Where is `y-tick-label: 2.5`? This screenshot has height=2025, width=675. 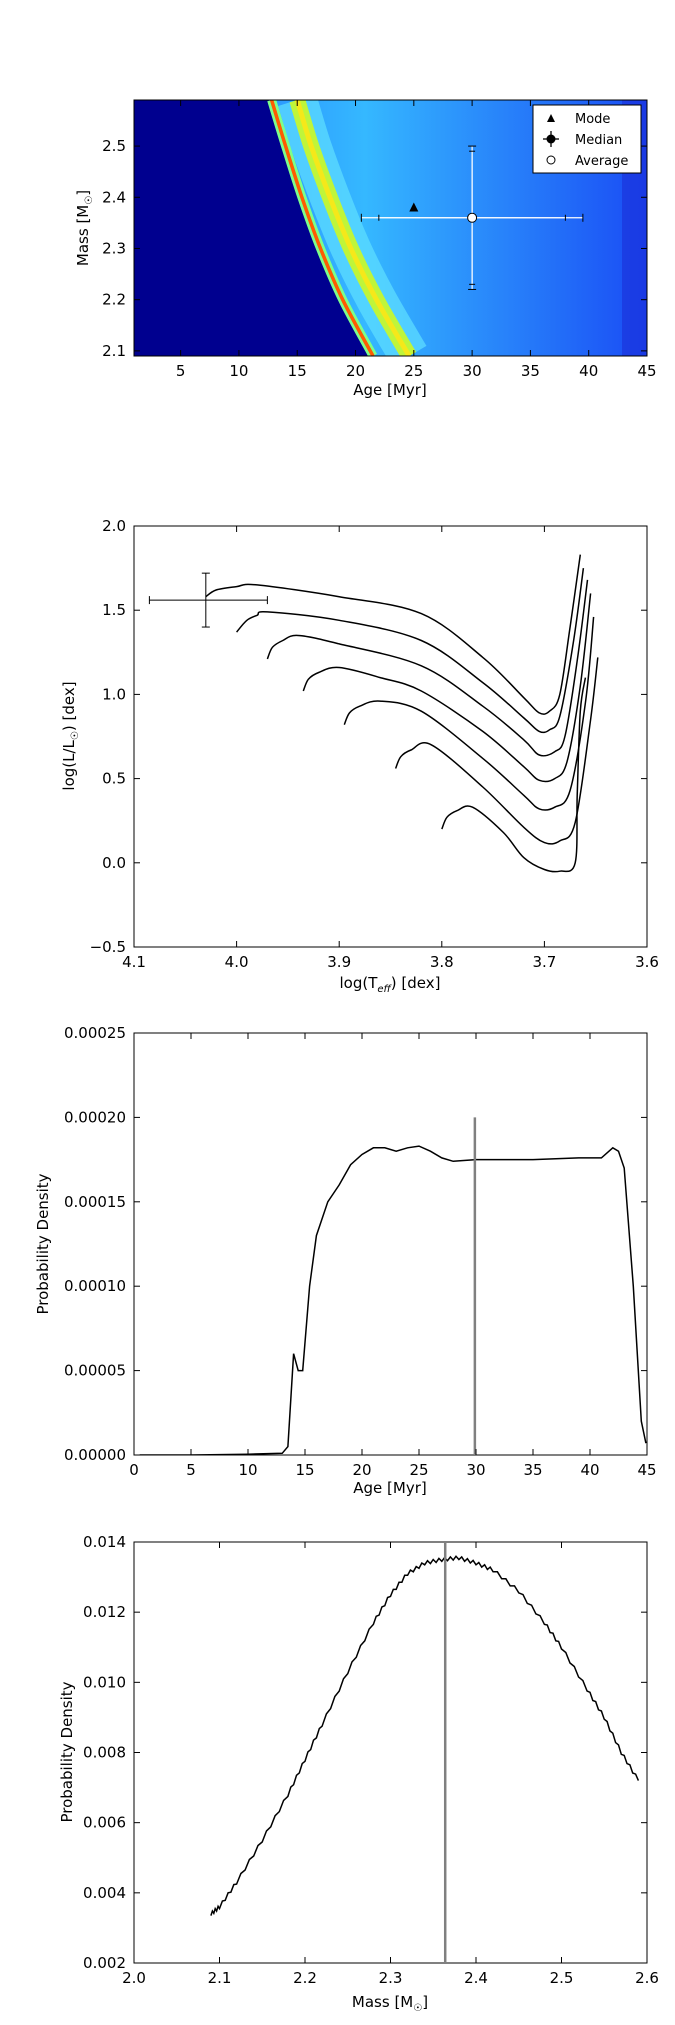 y-tick-label: 2.5 is located at coordinates (114, 146).